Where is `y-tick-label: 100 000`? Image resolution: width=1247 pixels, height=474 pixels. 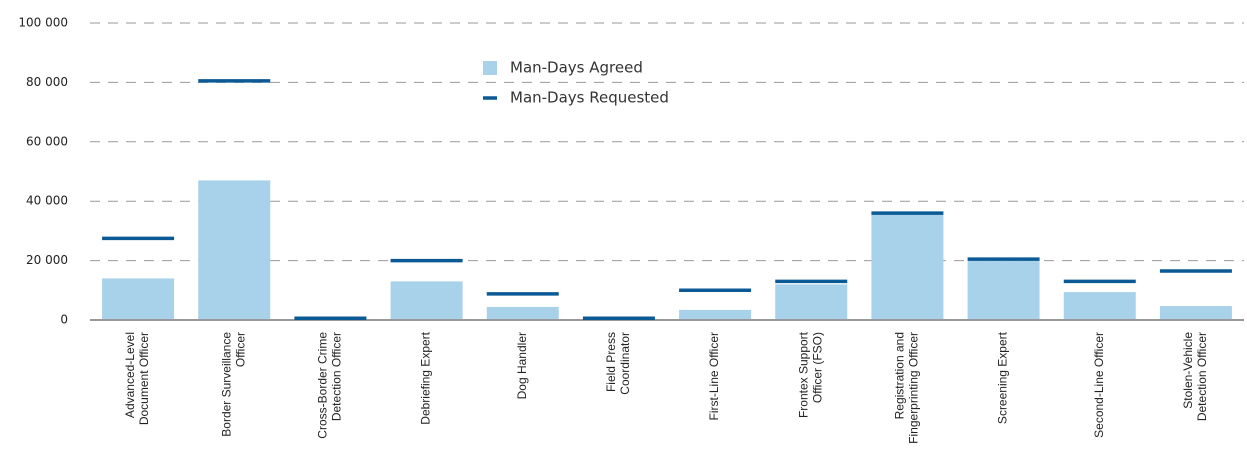
y-tick-label: 100 000 is located at coordinates (43, 23).